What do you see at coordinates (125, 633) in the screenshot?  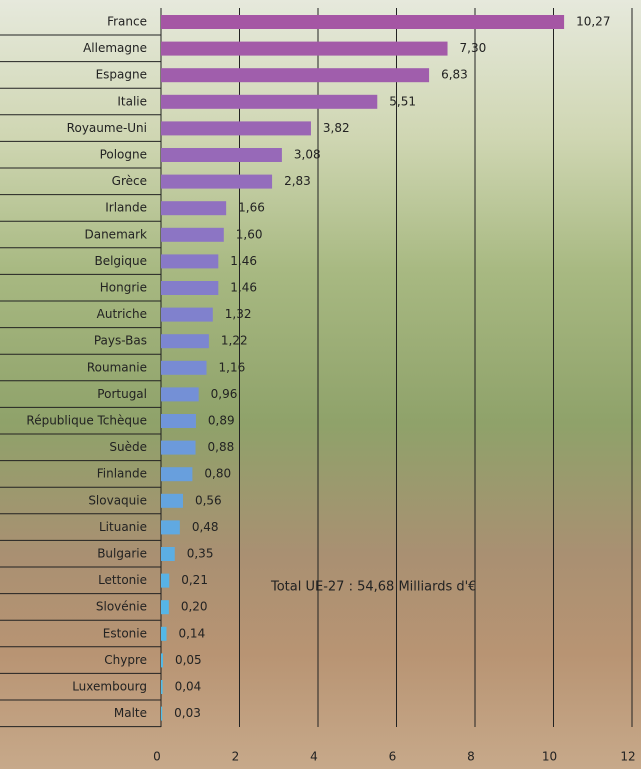 I see `category-label: Estonie` at bounding box center [125, 633].